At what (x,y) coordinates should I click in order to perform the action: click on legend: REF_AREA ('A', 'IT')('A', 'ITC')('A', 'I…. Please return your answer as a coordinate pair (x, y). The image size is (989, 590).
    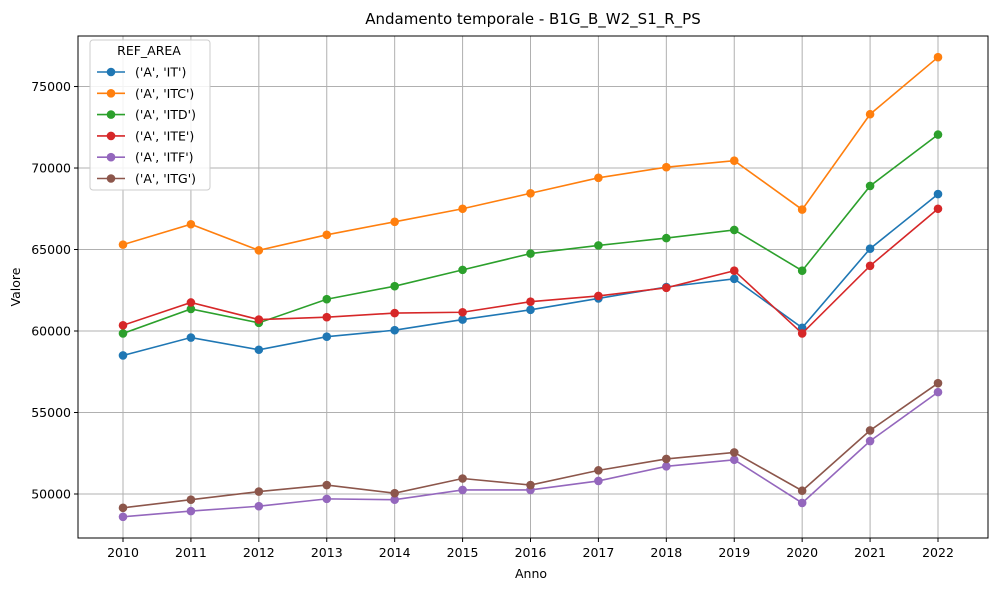
    Looking at the image, I should click on (150, 115).